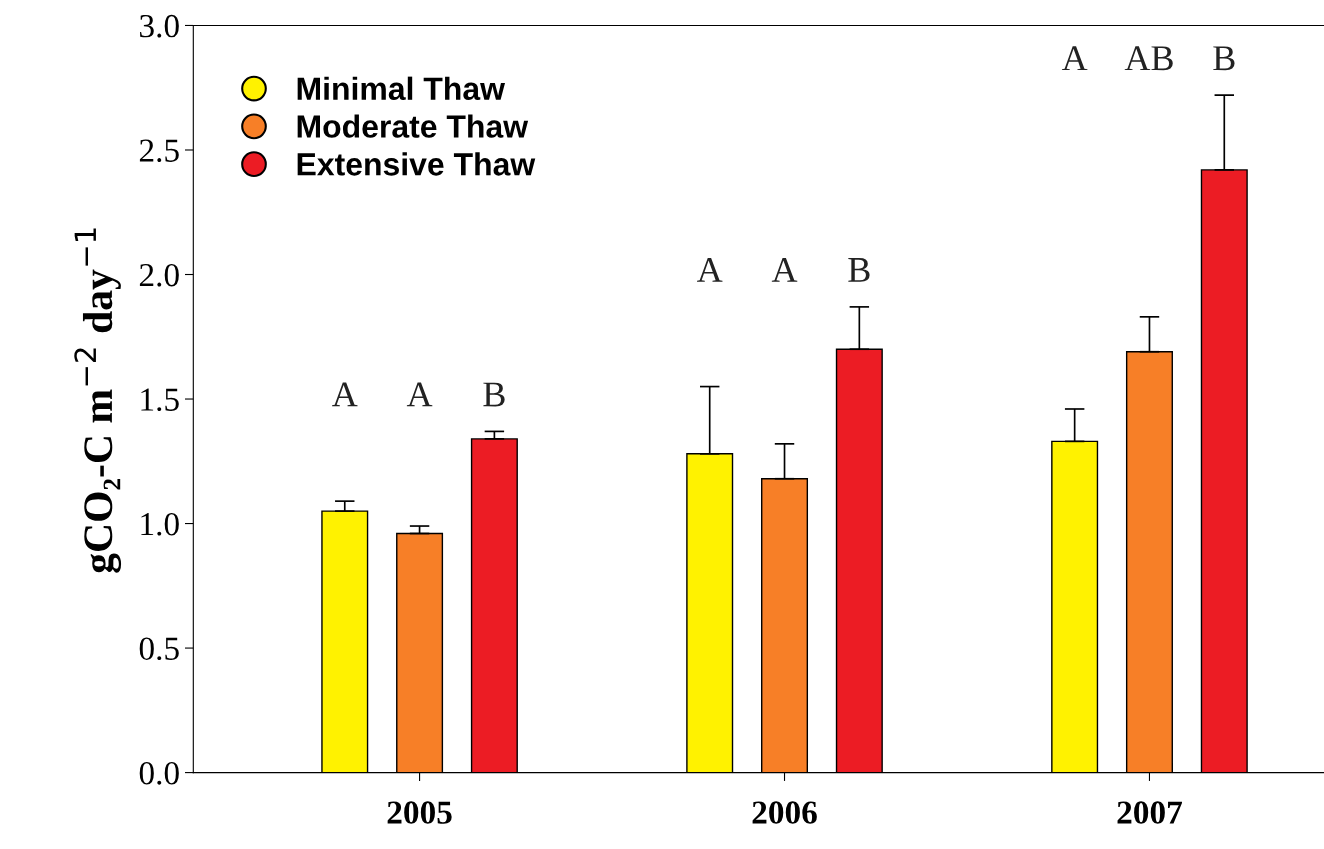 This screenshot has height=849, width=1324. I want to click on y-tick-label: 2.0, so click(159, 275).